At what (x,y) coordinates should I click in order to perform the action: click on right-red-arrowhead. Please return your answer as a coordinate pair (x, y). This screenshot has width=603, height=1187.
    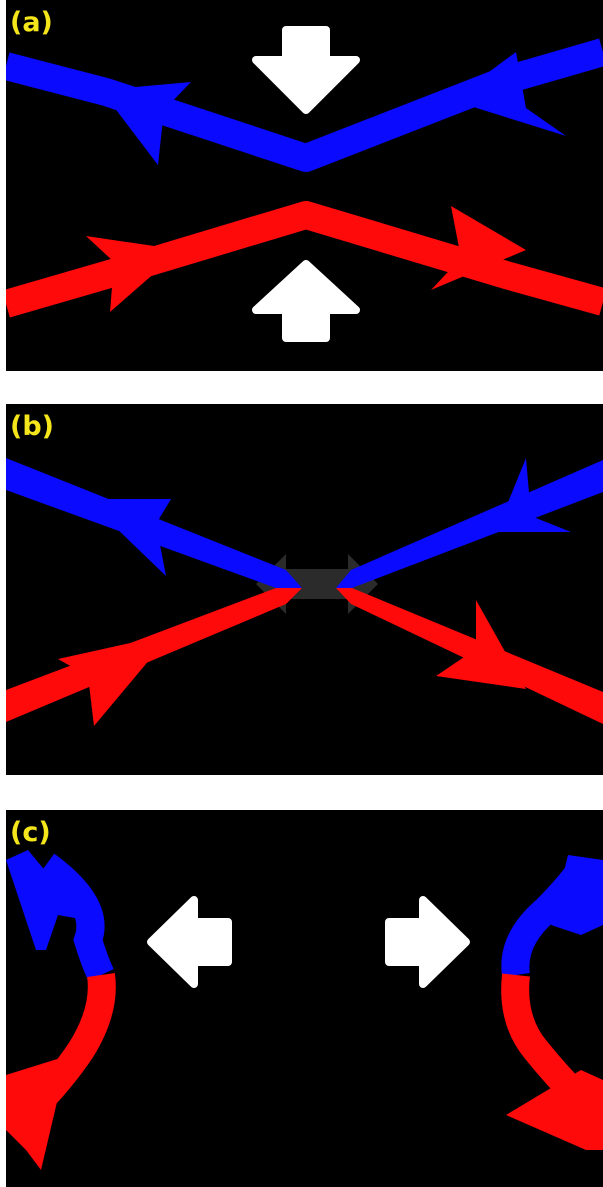
    Looking at the image, I should click on (554, 1110).